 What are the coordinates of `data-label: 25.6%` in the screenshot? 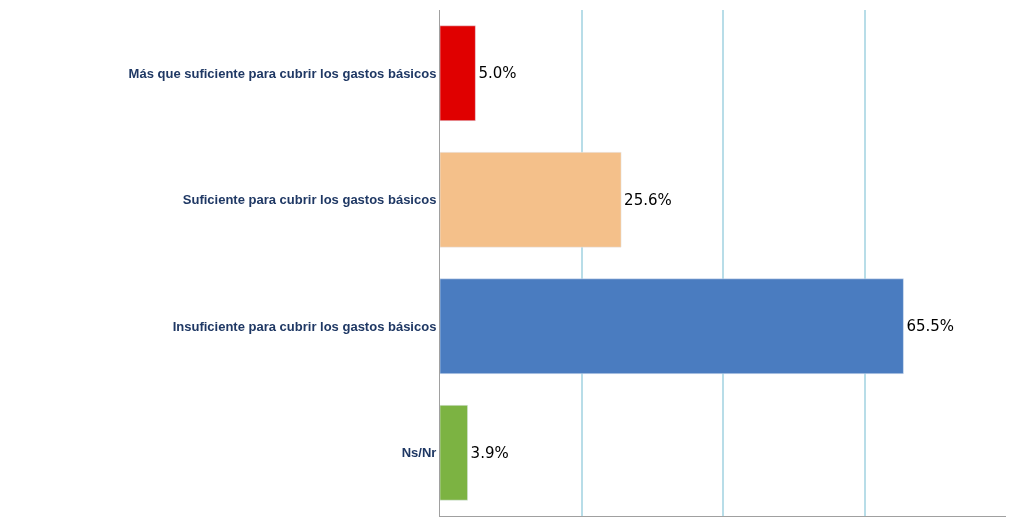 It's located at (648, 199).